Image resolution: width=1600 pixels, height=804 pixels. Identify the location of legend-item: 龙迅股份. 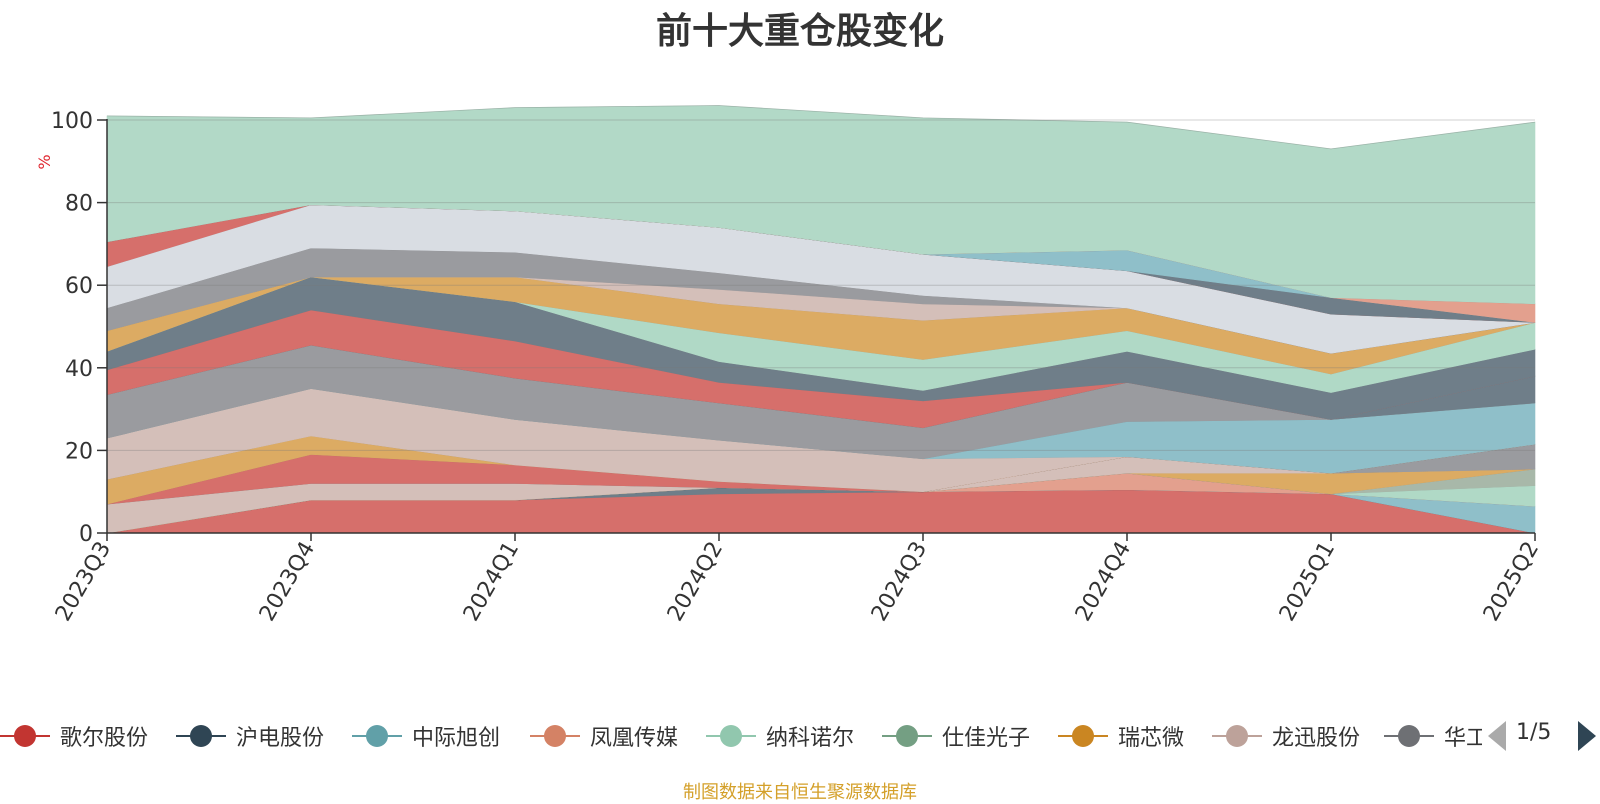
(1286, 736).